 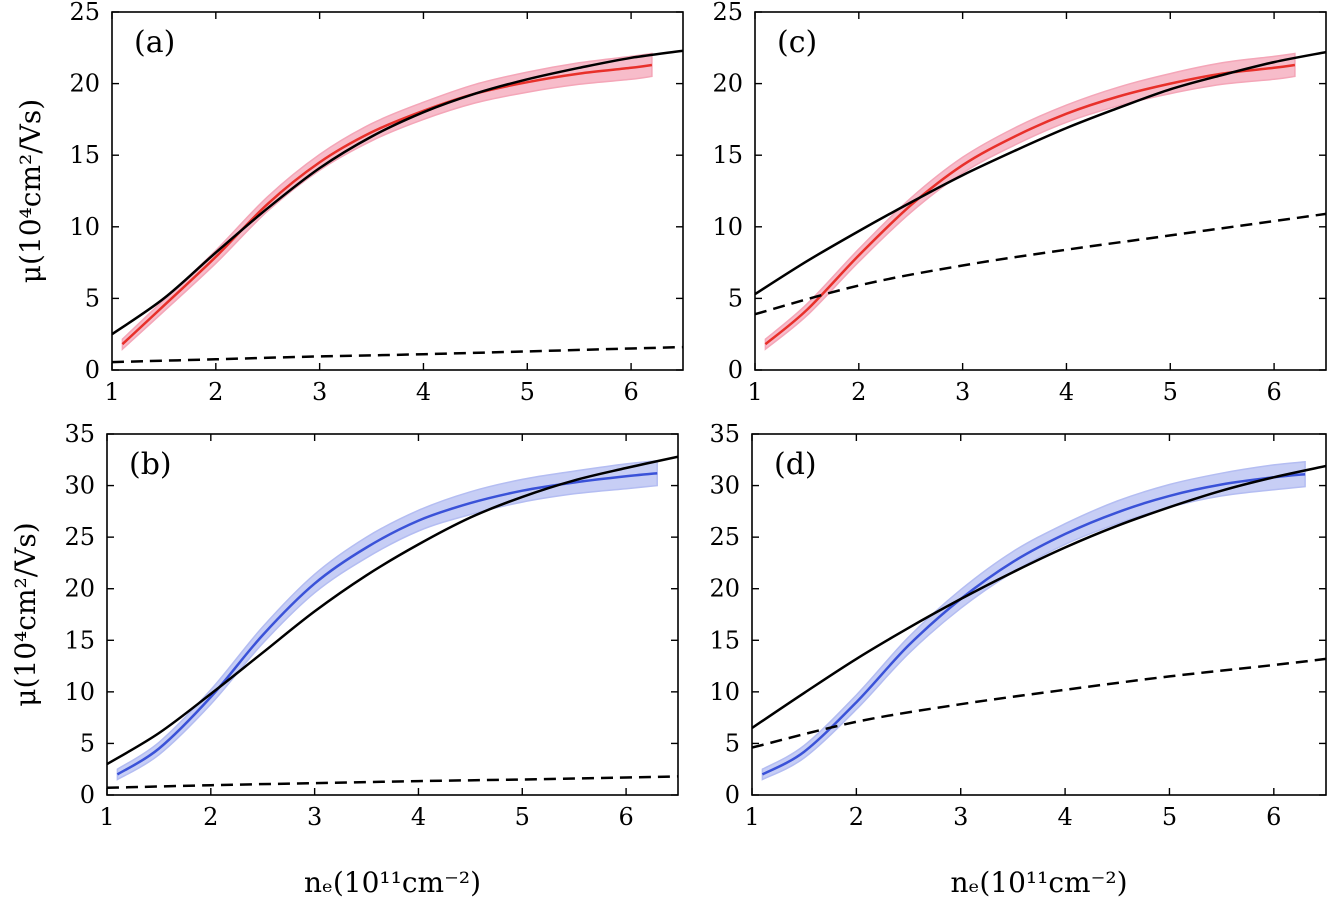 I want to click on panel-label: (c), so click(x=797, y=42).